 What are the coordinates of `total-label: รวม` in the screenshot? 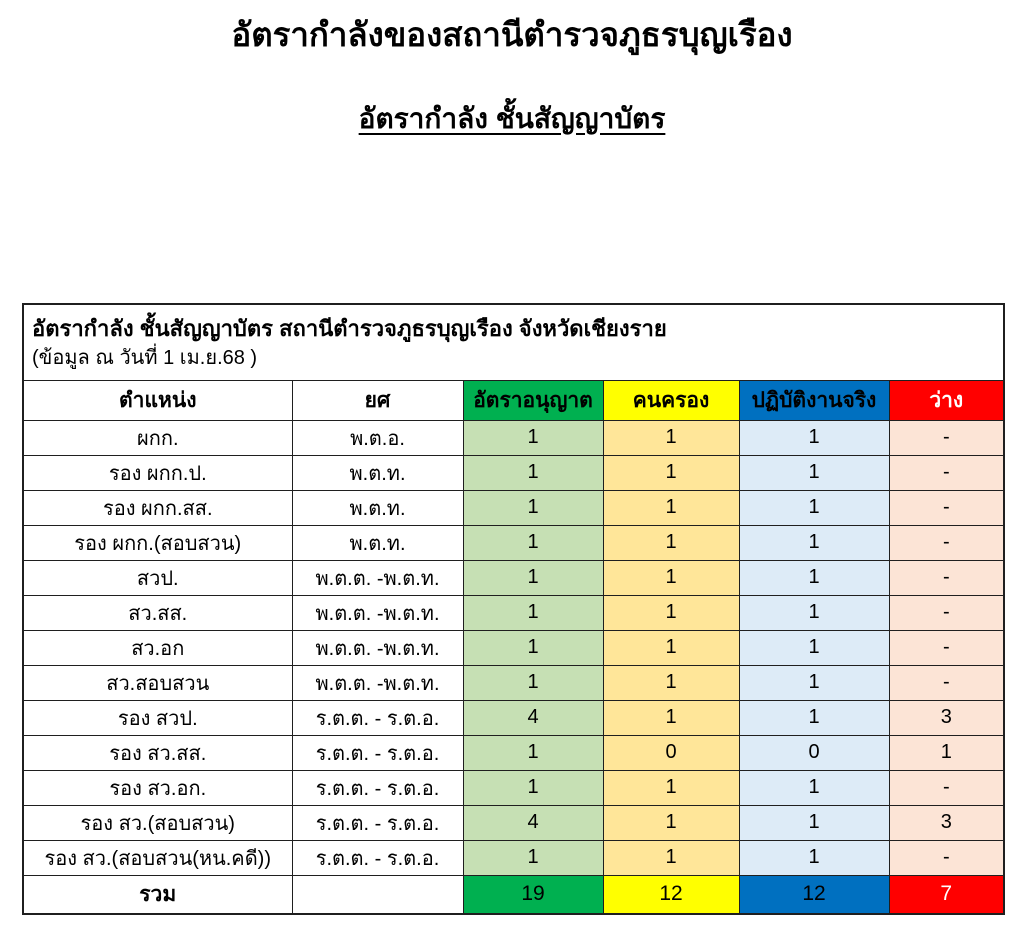 It's located at (157, 894).